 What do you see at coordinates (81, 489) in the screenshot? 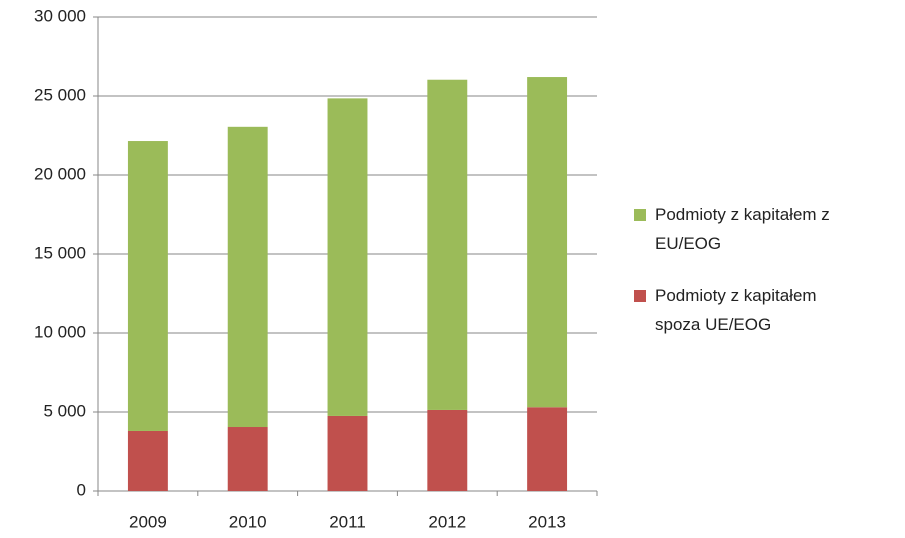
I see `y-tick-label: 0` at bounding box center [81, 489].